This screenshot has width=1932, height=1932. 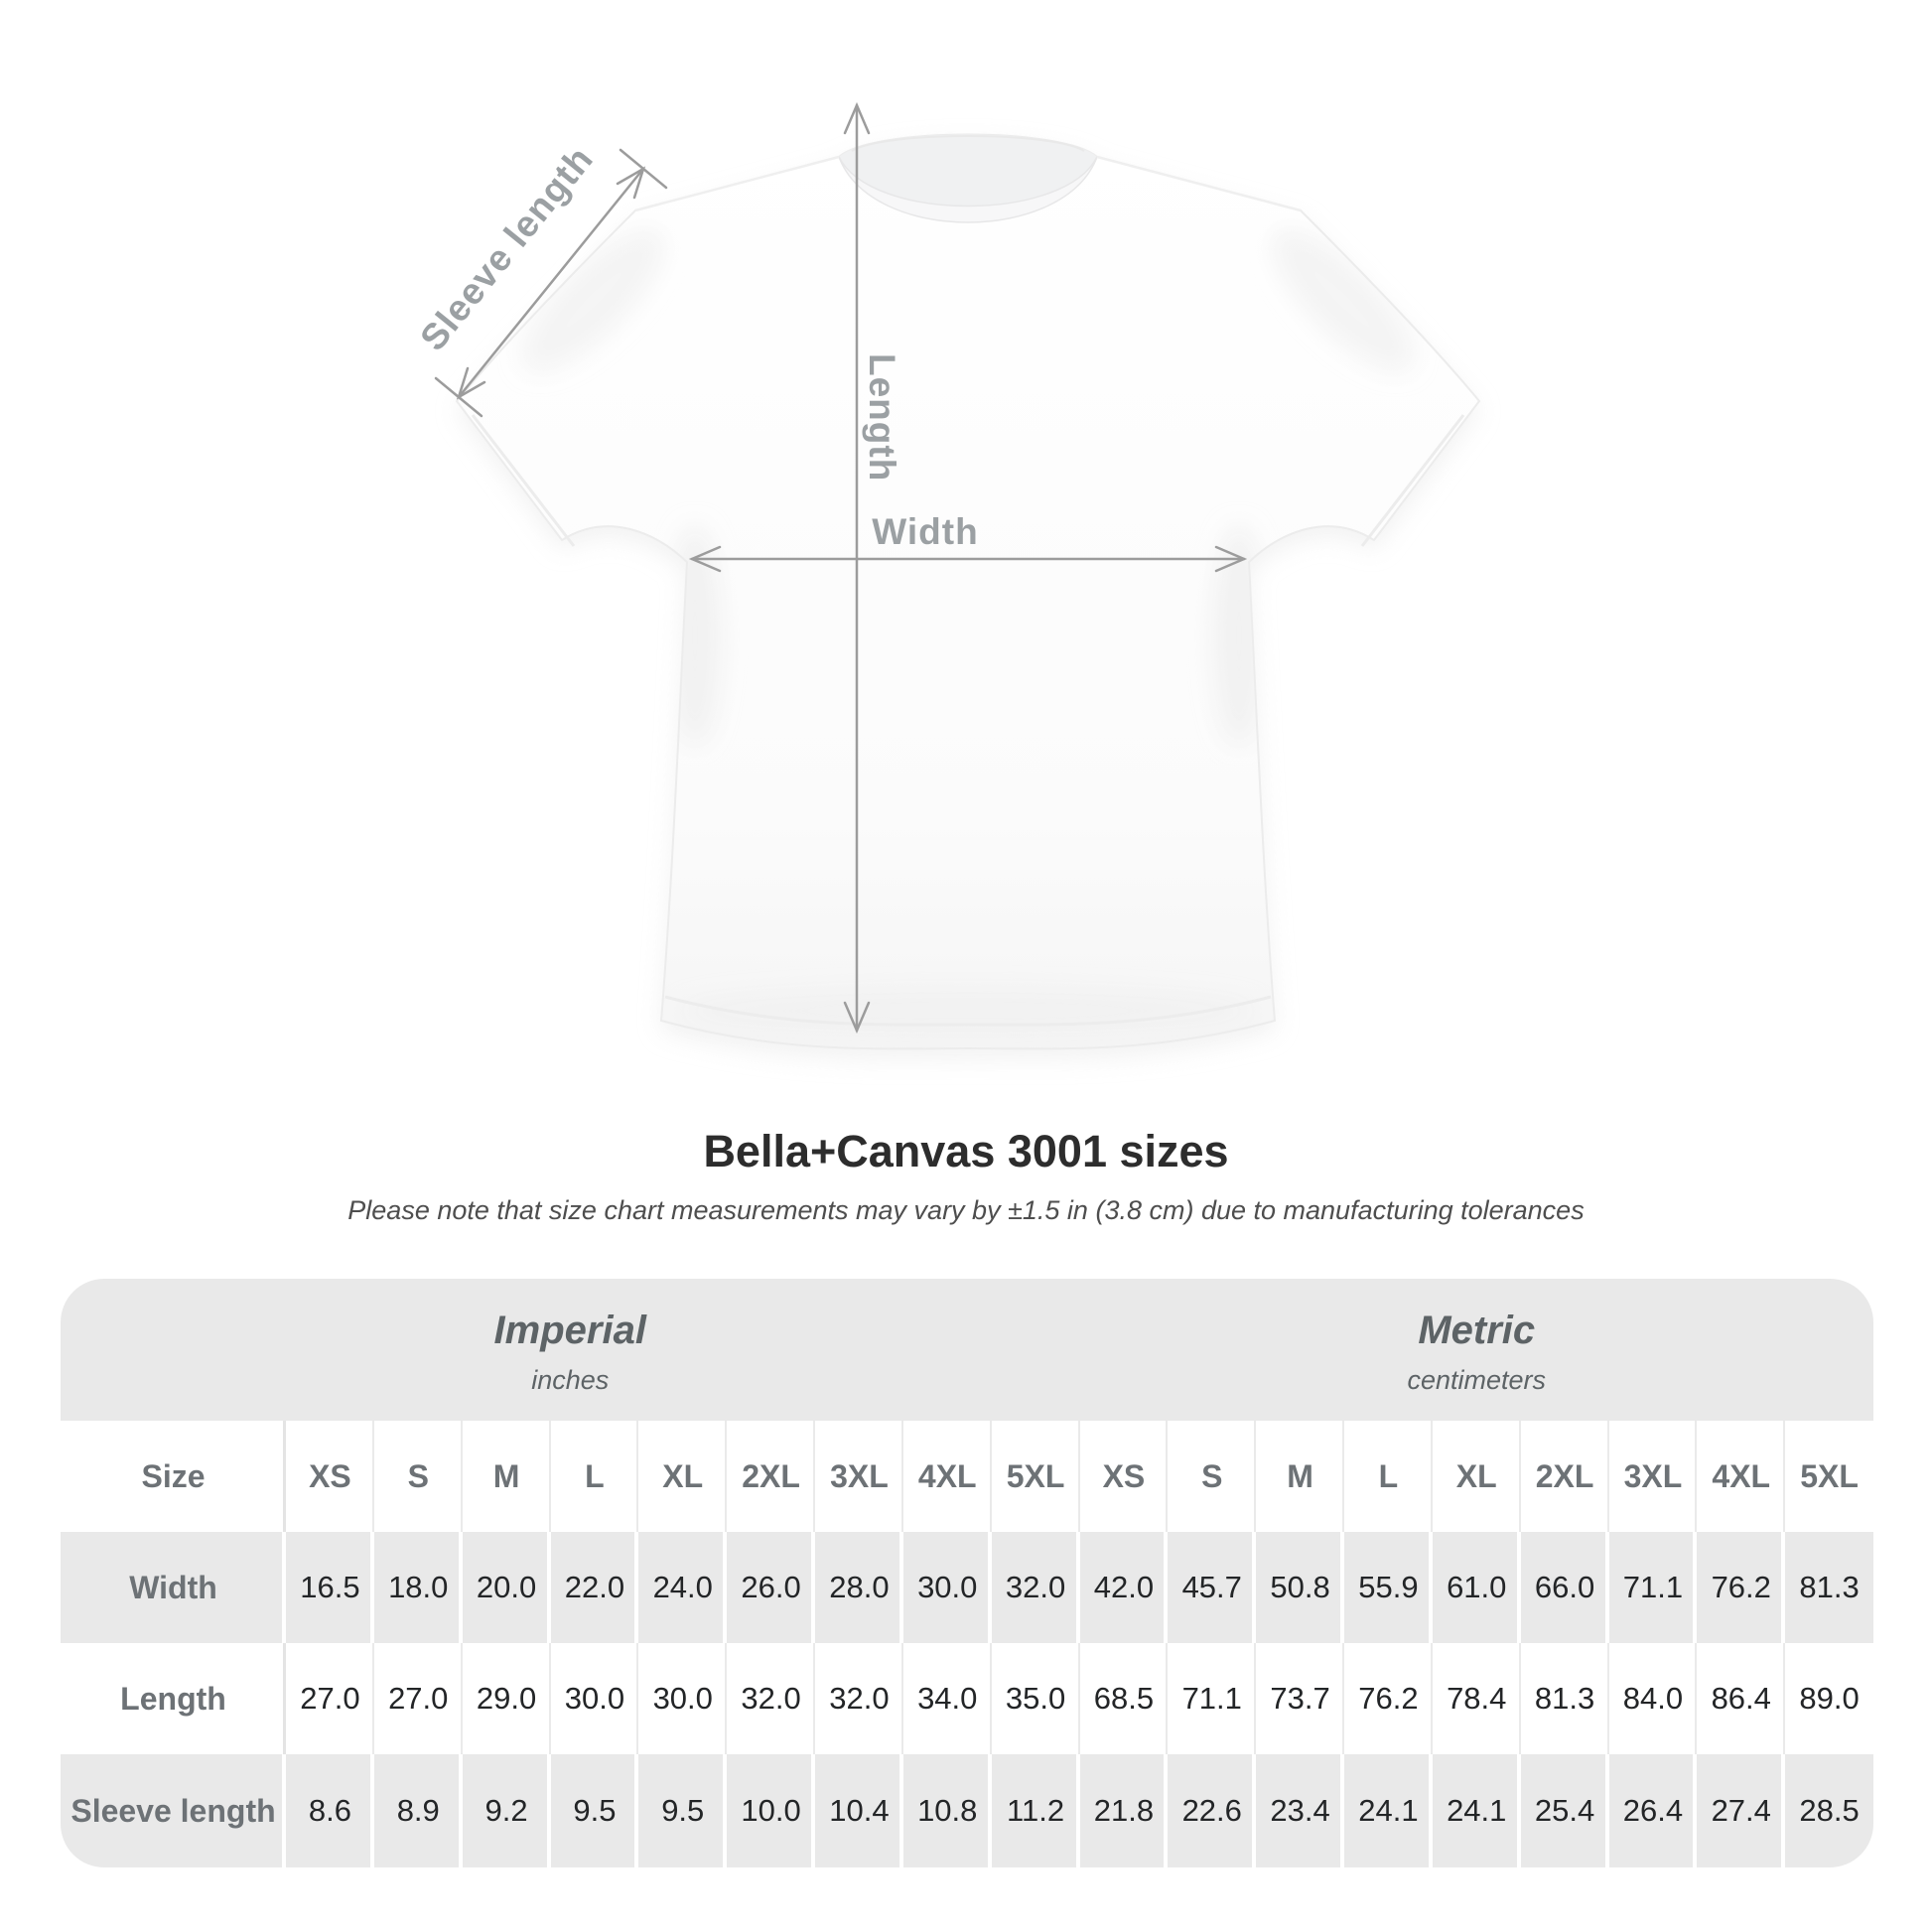 I want to click on value-cell: 10.8, so click(x=947, y=1810).